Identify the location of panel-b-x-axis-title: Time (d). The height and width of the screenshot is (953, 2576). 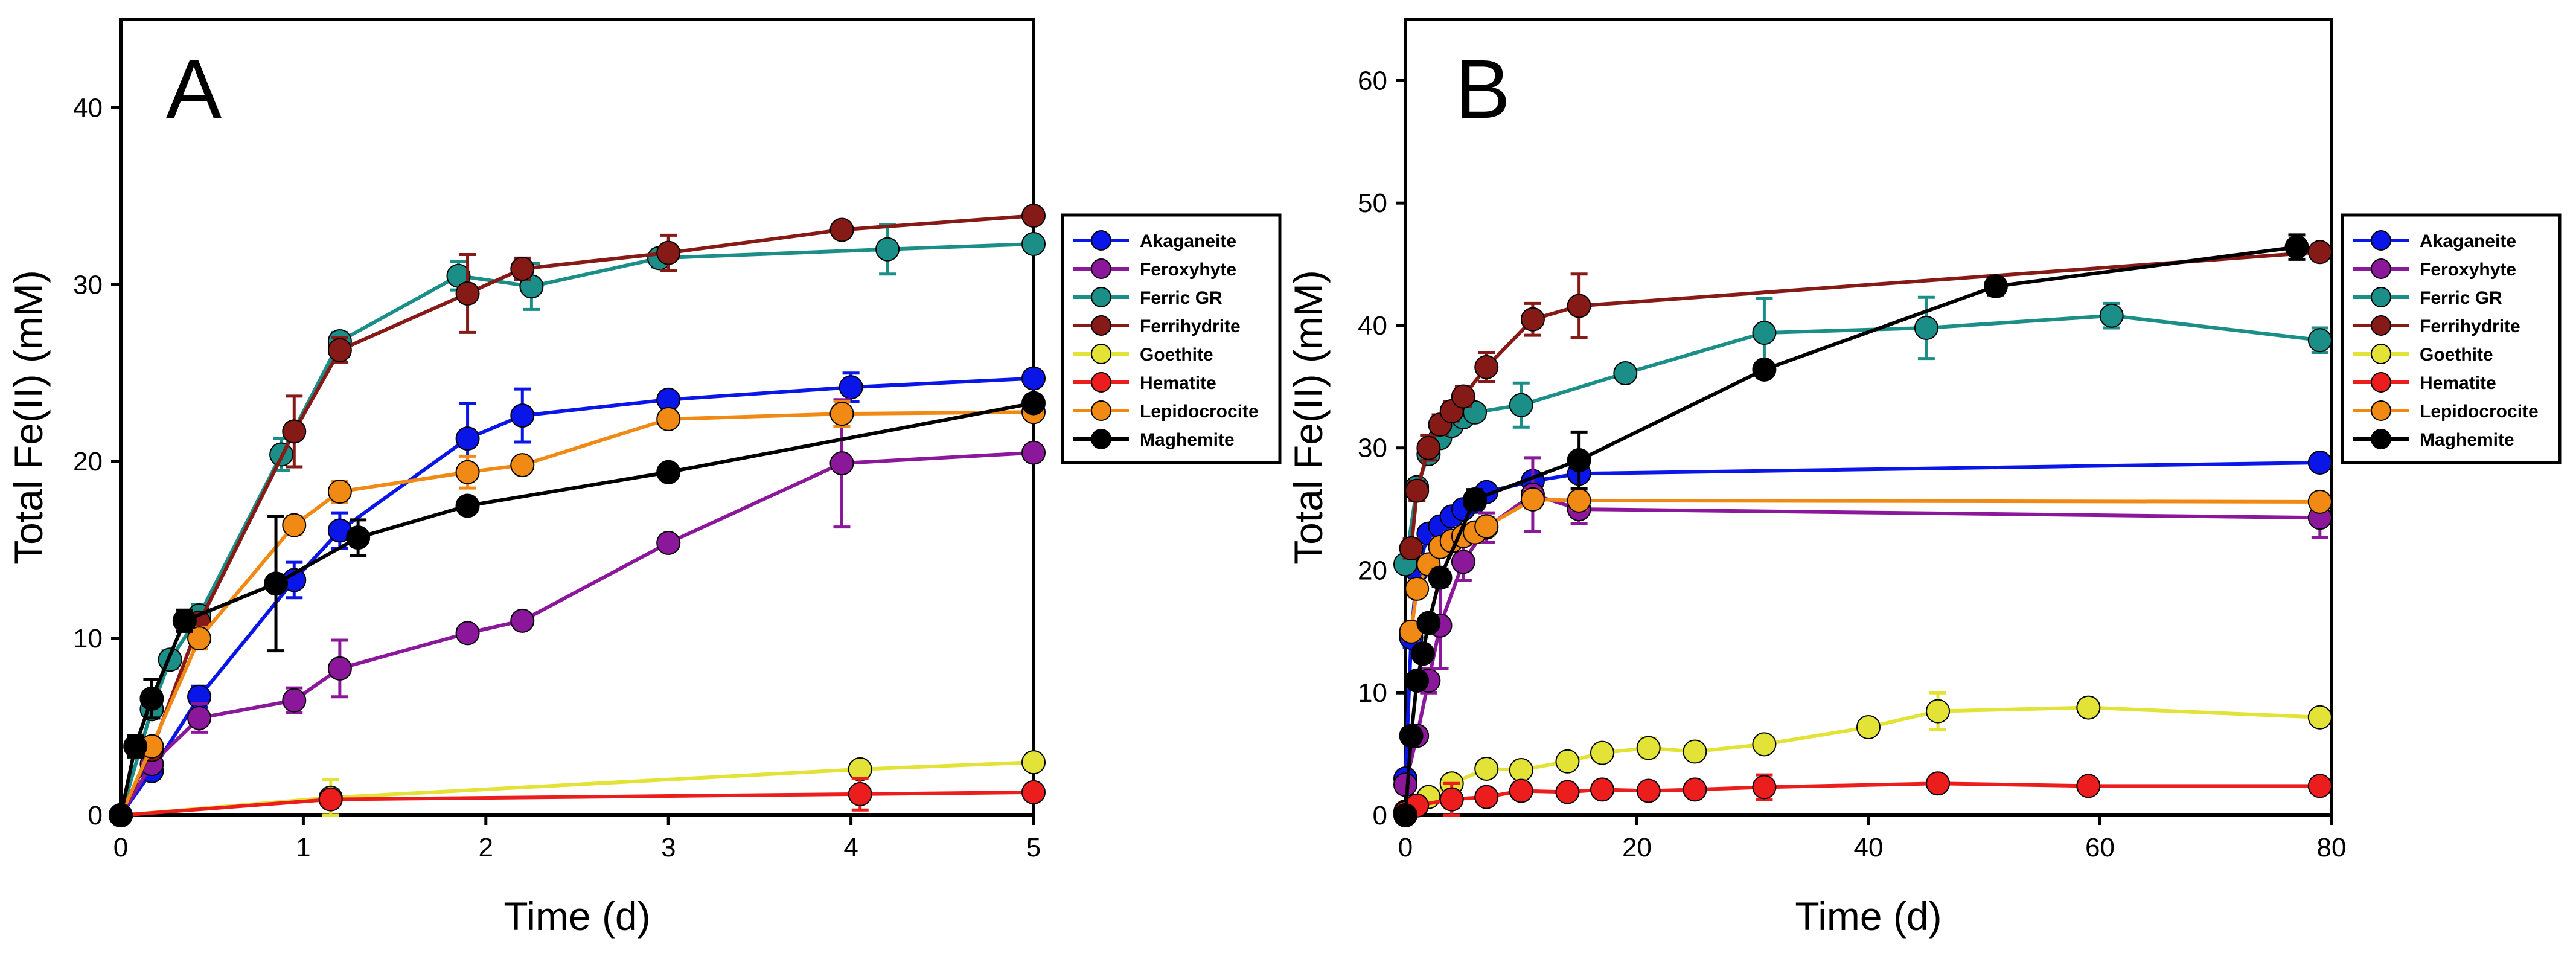
(1869, 916).